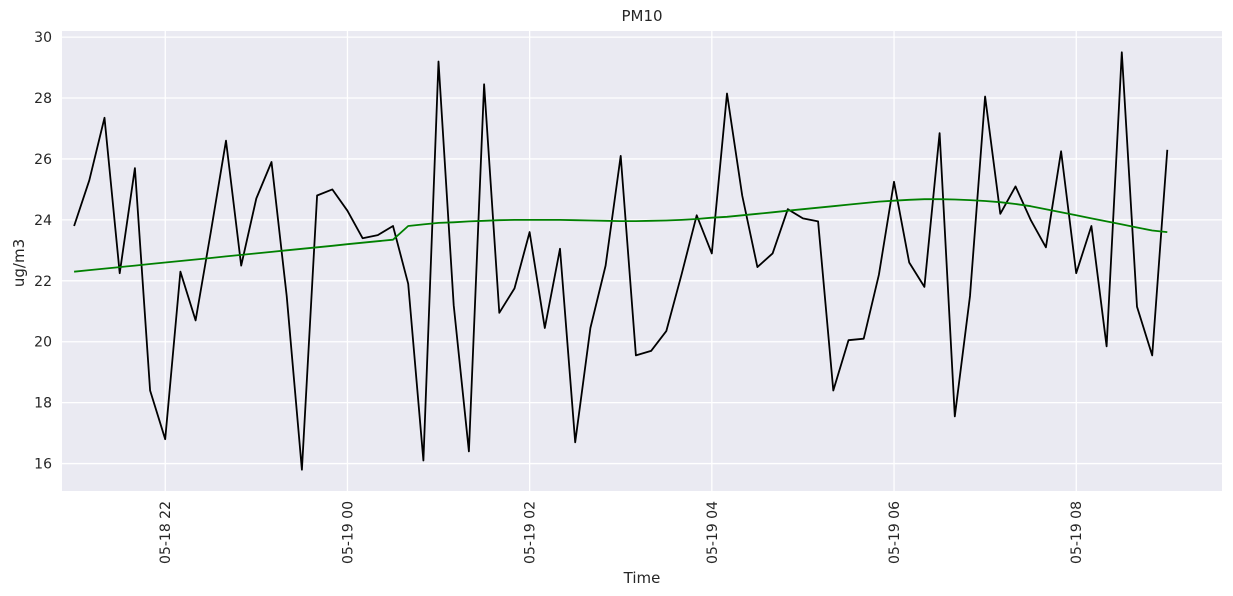 The image size is (1233, 596). I want to click on y-tick-labels: 16 18 20 22 24 26 28 30, so click(43, 251).